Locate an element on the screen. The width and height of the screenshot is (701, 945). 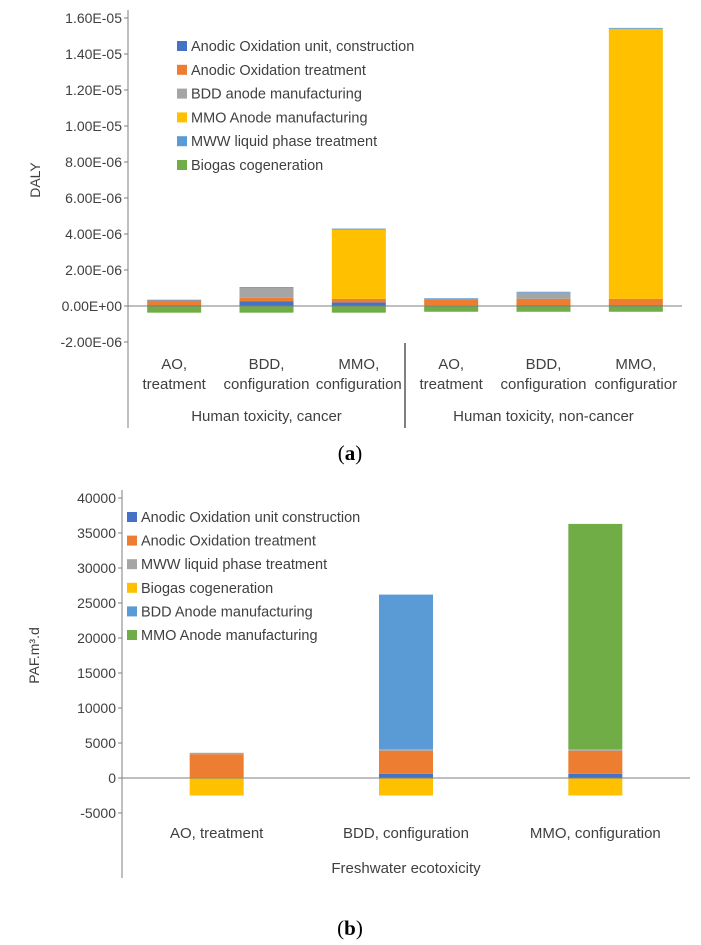
y-tick-label: 30000 is located at coordinates (96, 568).